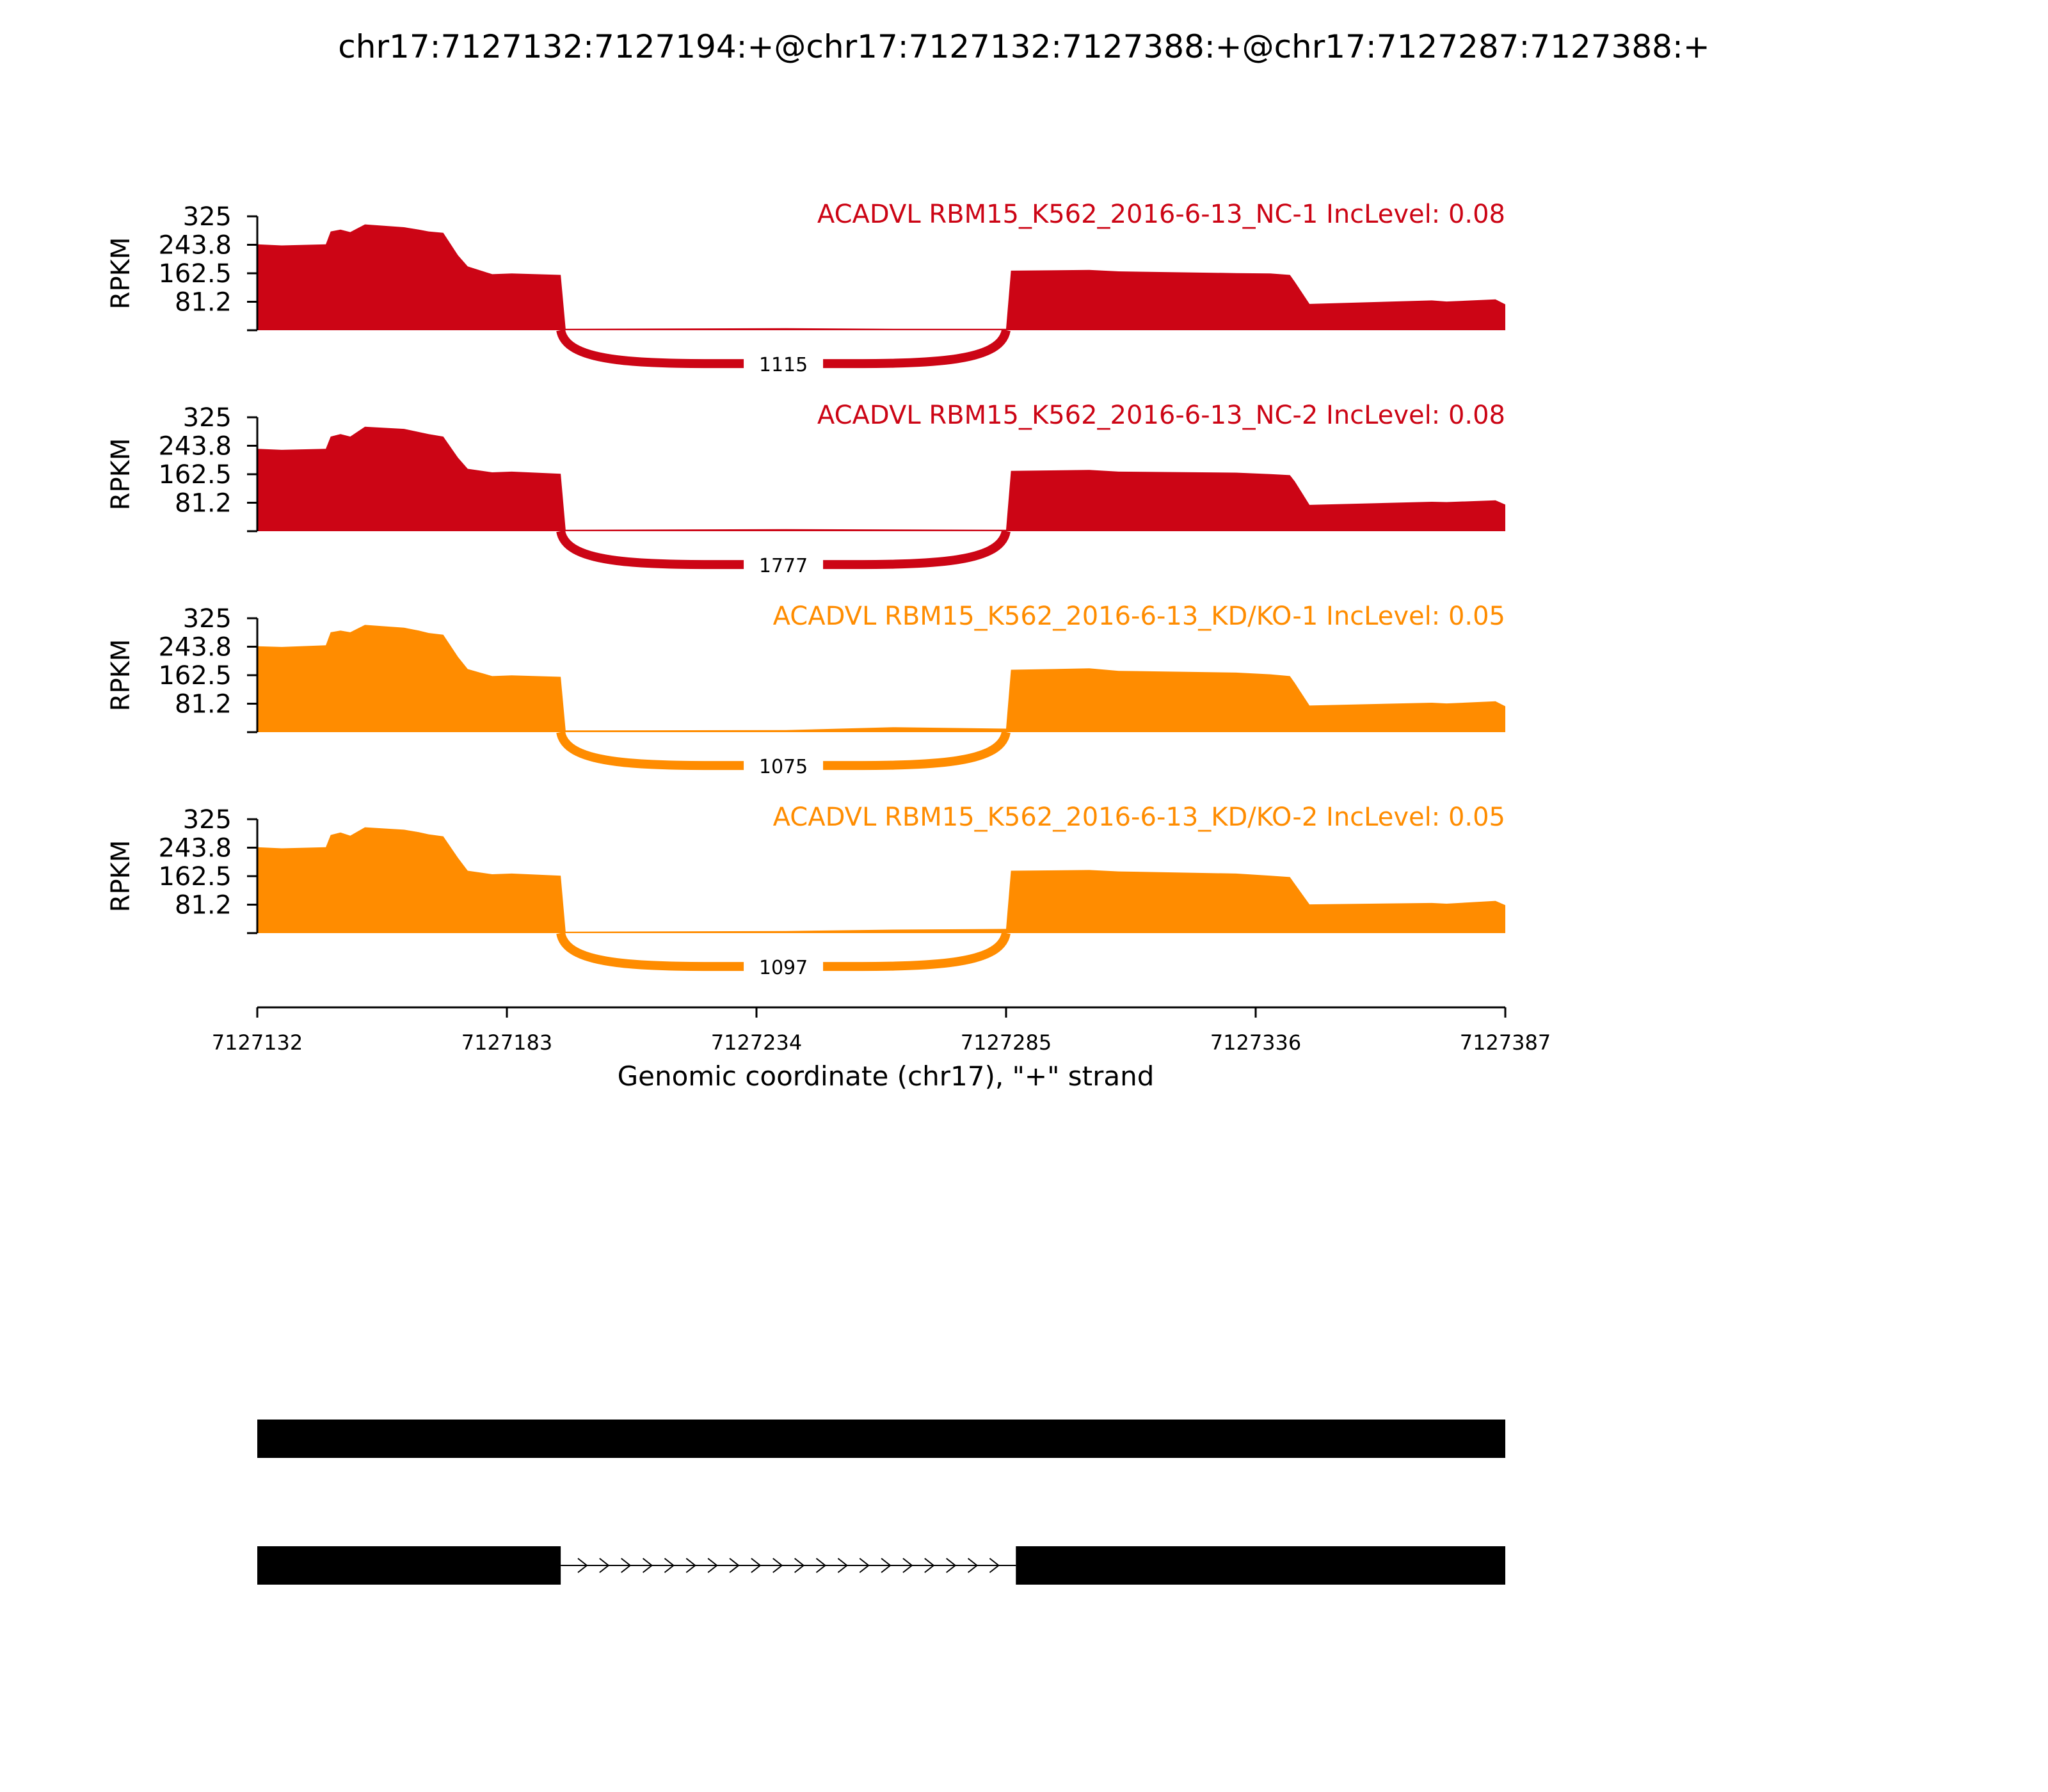  Describe the element at coordinates (1006, 1042) in the screenshot. I see `x-tick-label: 7127285` at that location.